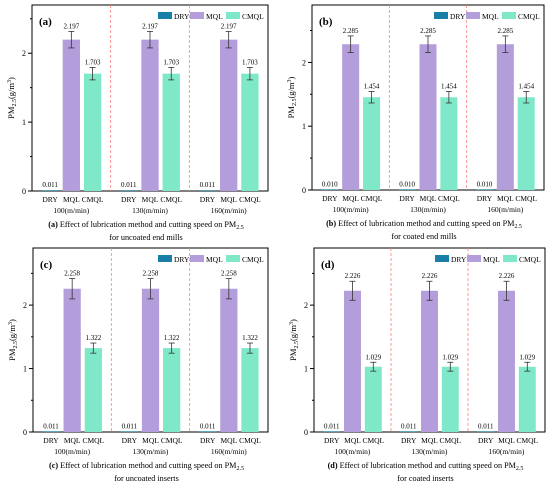 The height and width of the screenshot is (484, 550). I want to click on caption-line2: for coated end mills, so click(423, 236).